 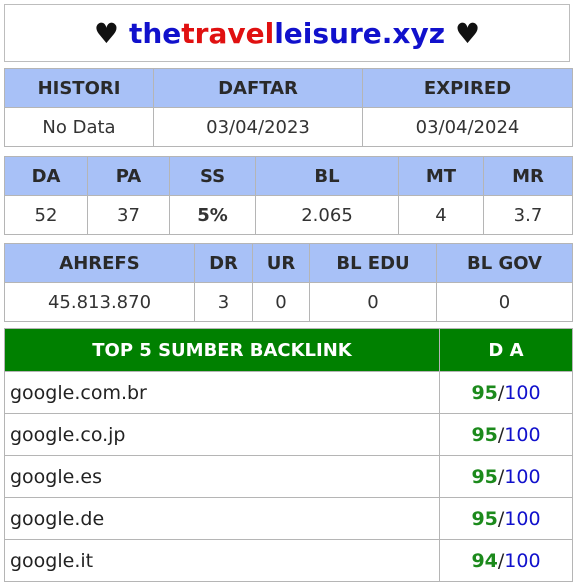 I want to click on value-histori: No Data, so click(x=79, y=127).